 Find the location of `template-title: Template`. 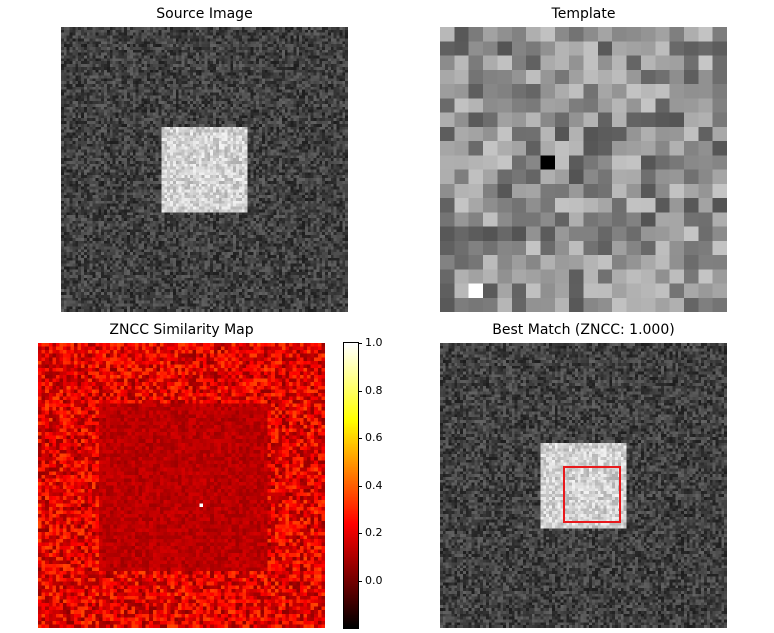

template-title: Template is located at coordinates (583, 14).